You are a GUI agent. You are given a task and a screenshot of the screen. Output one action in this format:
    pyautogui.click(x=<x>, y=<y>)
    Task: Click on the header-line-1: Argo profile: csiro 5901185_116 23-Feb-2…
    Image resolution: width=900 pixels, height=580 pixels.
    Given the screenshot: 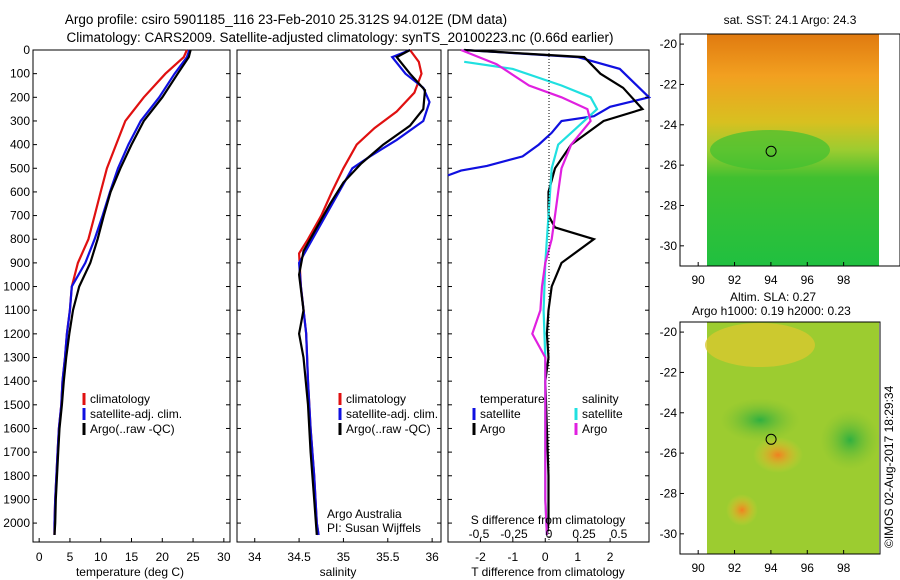 What is the action you would take?
    pyautogui.click(x=286, y=19)
    